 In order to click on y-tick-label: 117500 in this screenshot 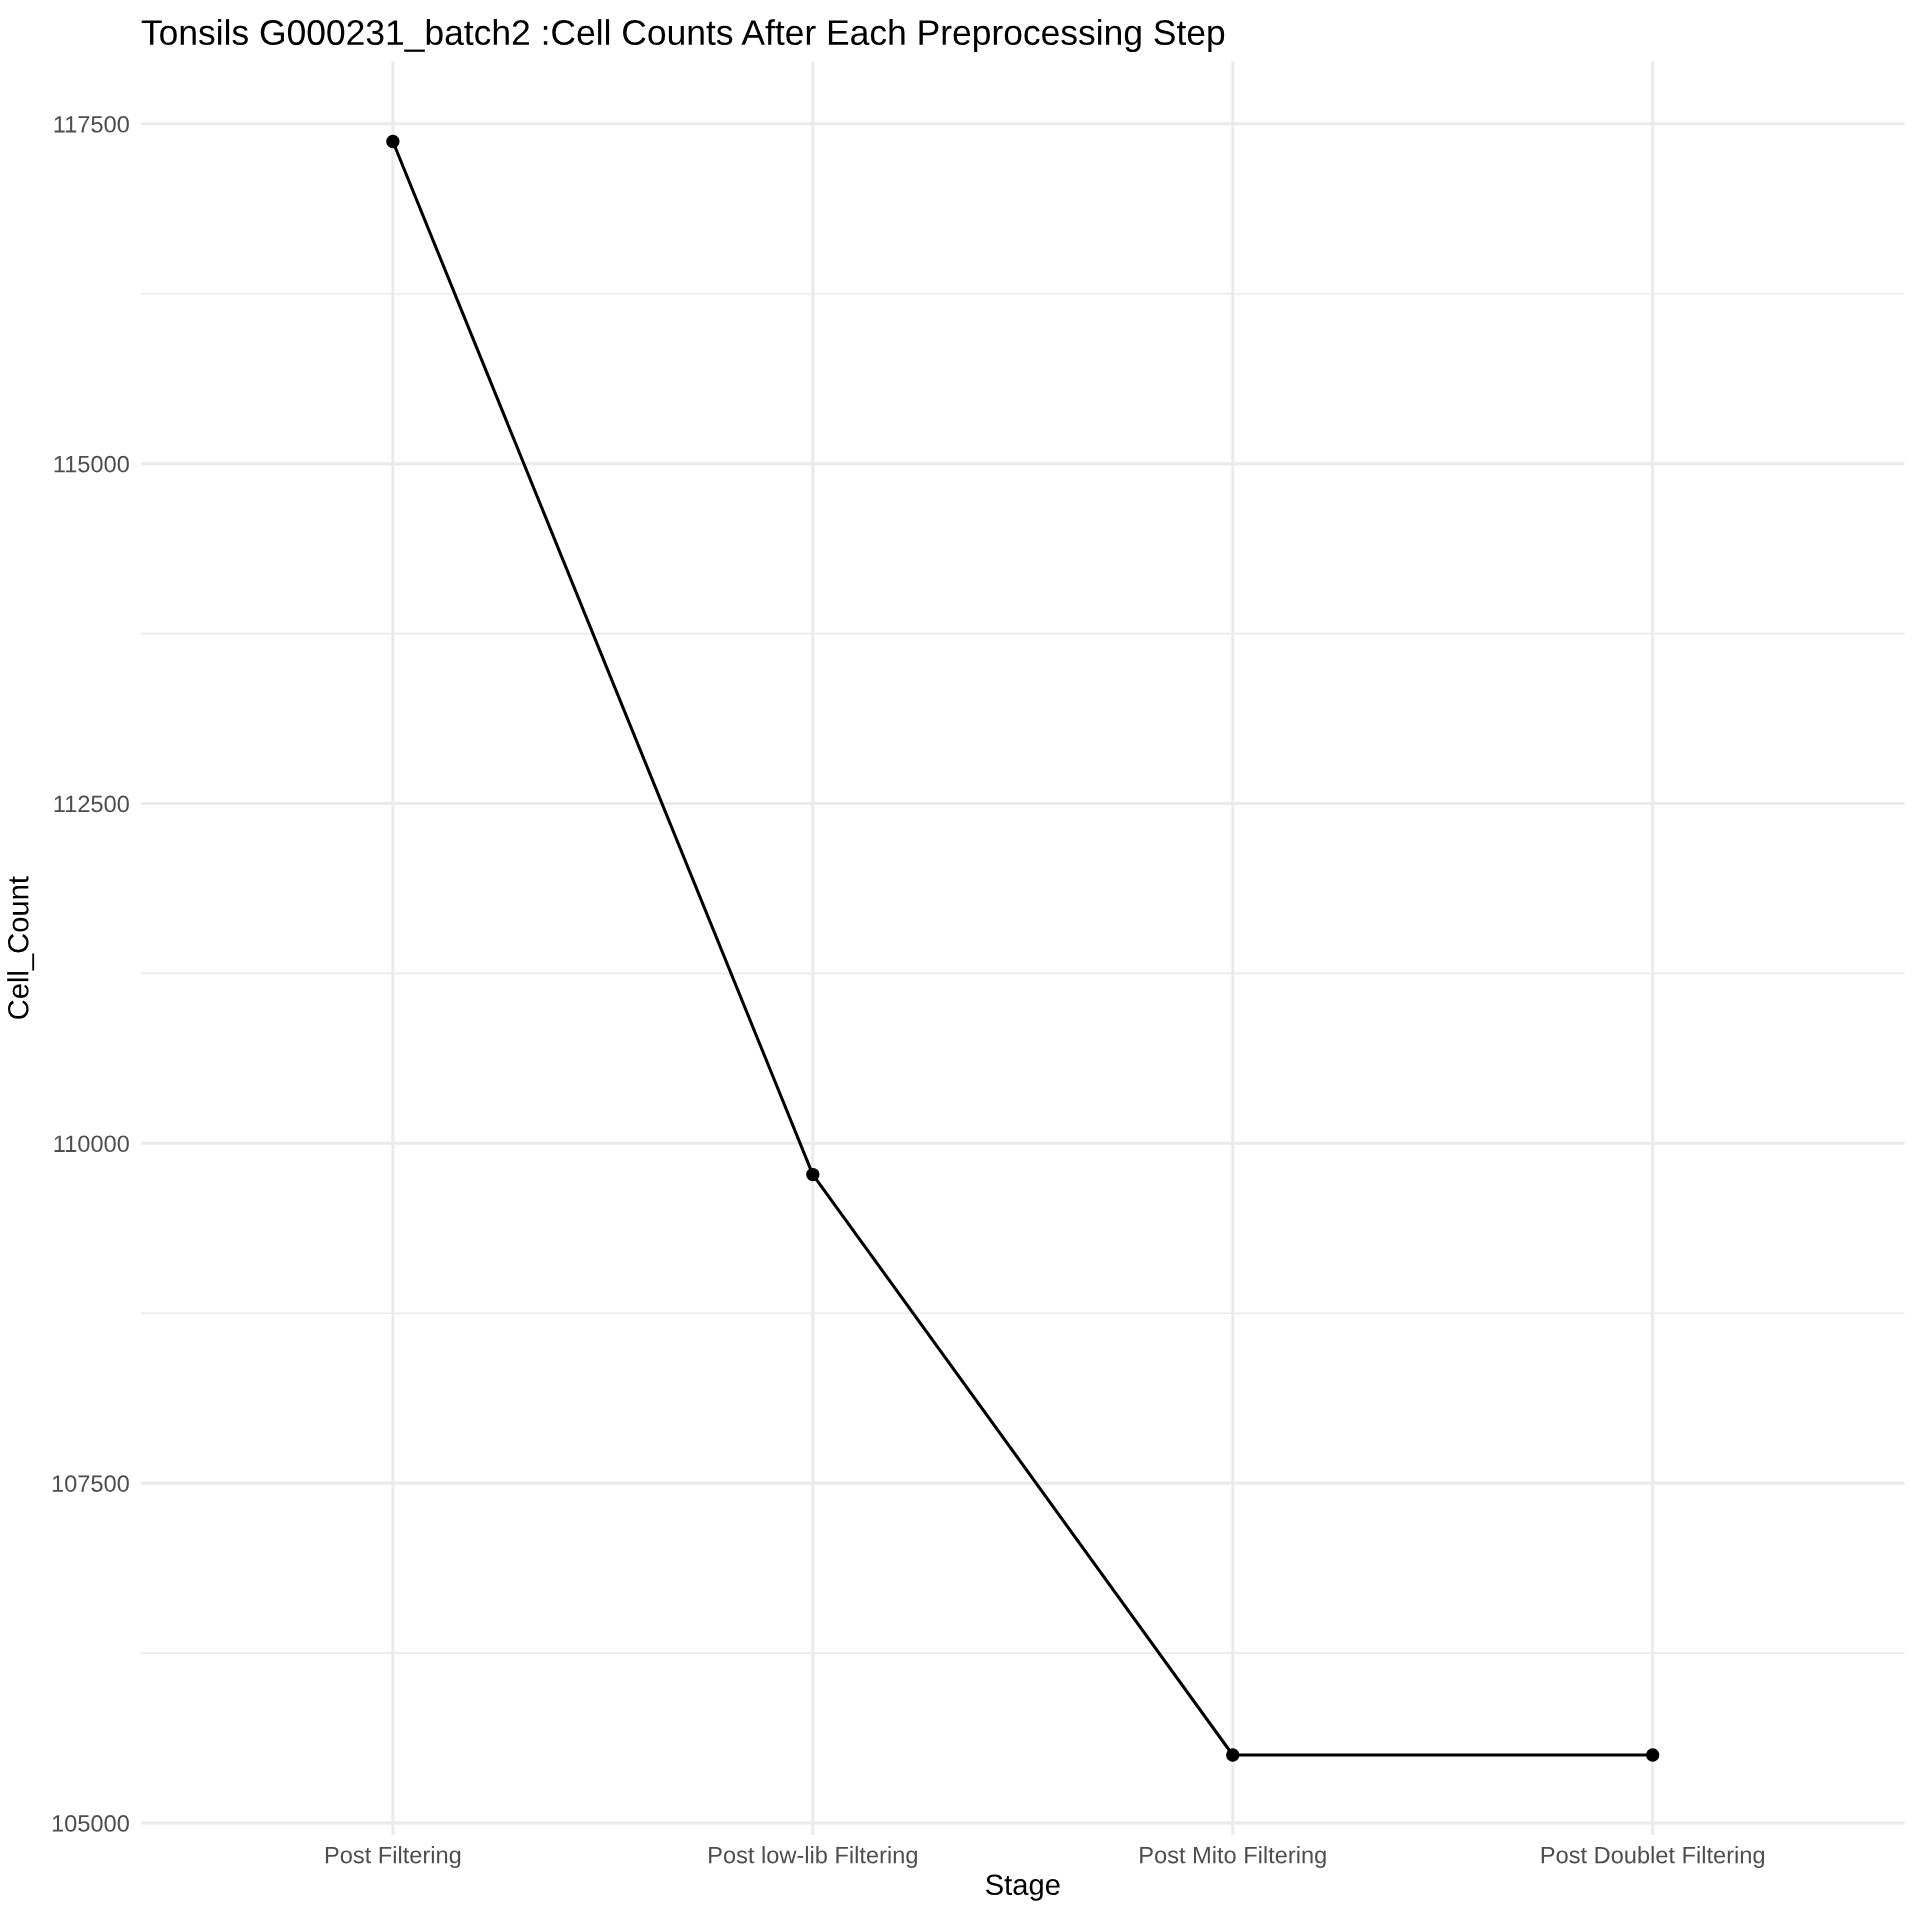, I will do `click(91, 124)`.